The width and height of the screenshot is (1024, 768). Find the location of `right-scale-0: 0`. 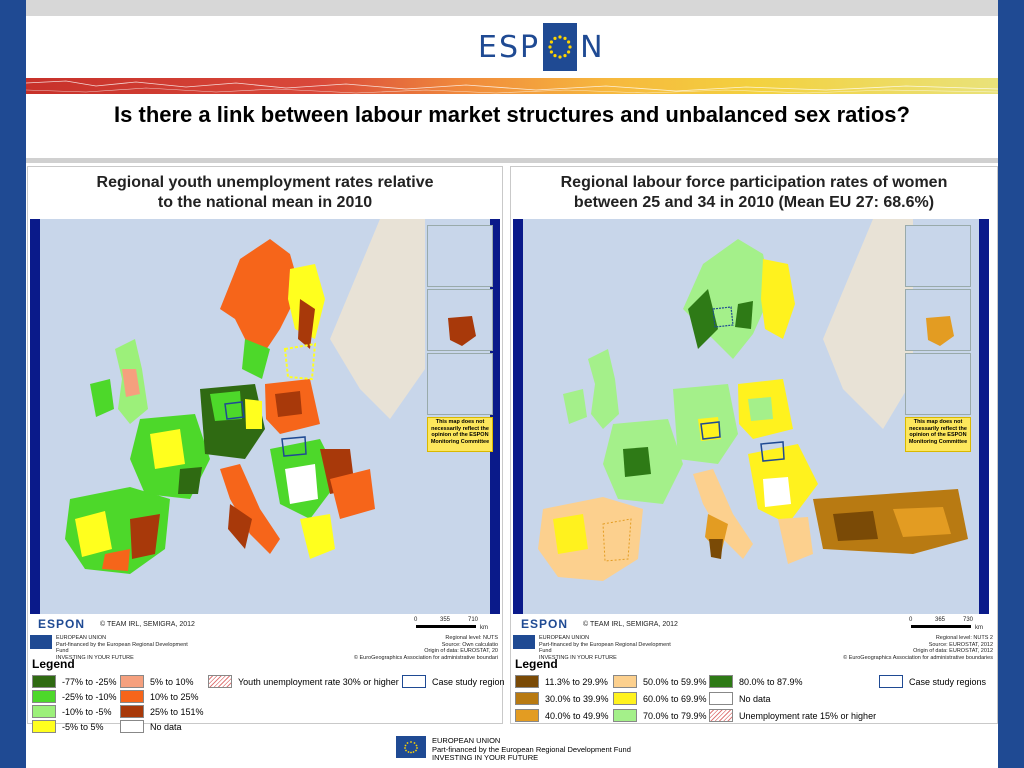

right-scale-0: 0 is located at coordinates (911, 620).